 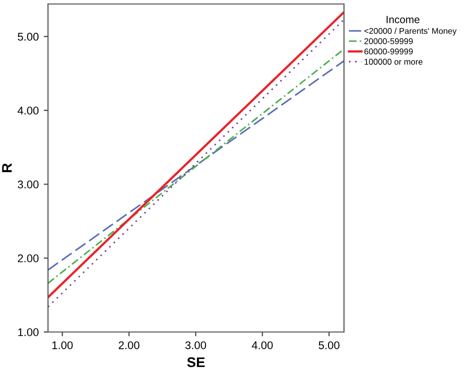 What do you see at coordinates (28, 258) in the screenshot?
I see `y-tick-label: 2.00` at bounding box center [28, 258].